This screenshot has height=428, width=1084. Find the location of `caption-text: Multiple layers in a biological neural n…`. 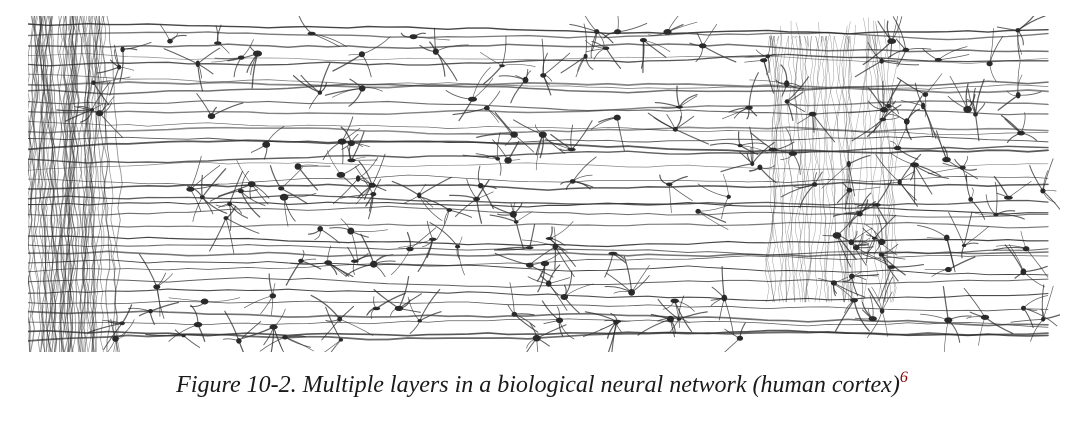

caption-text: Multiple layers in a biological neural n… is located at coordinates (598, 385).